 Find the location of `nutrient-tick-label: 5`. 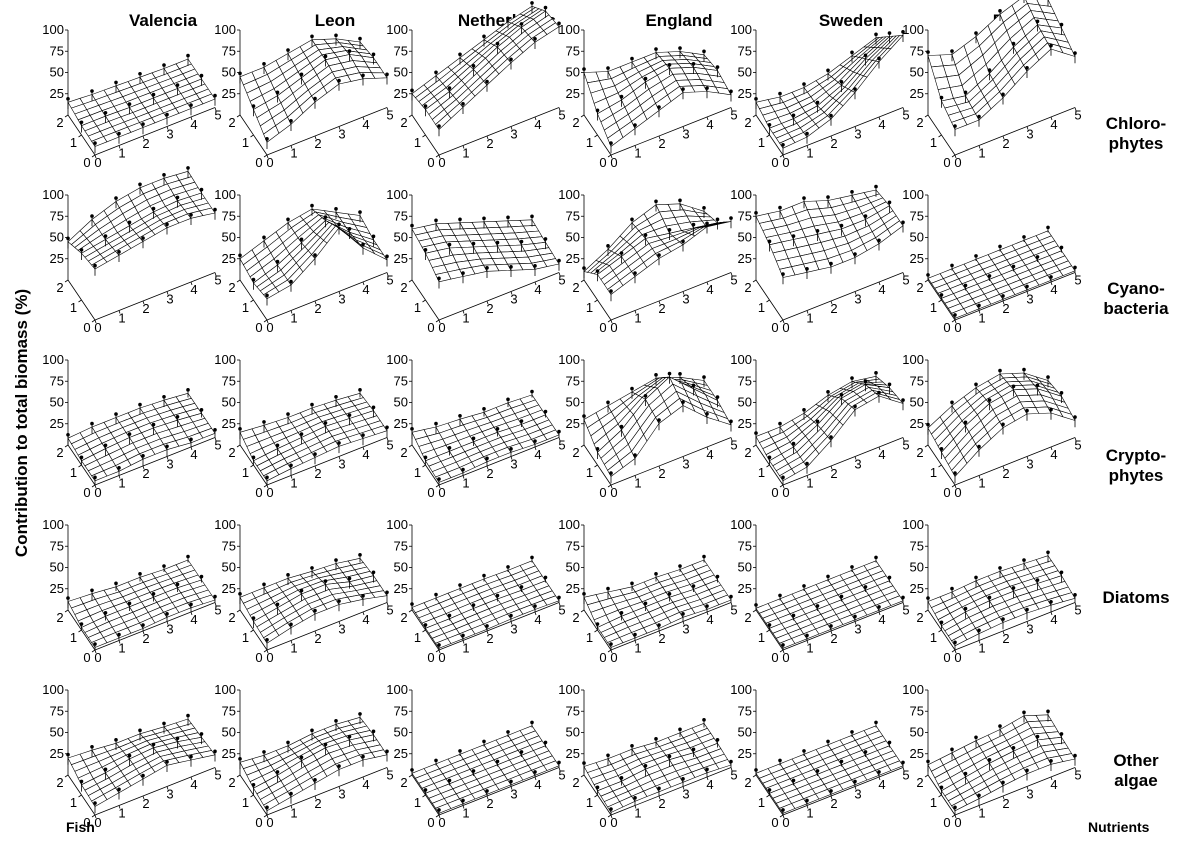

nutrient-tick-label: 5 is located at coordinates (733, 610).